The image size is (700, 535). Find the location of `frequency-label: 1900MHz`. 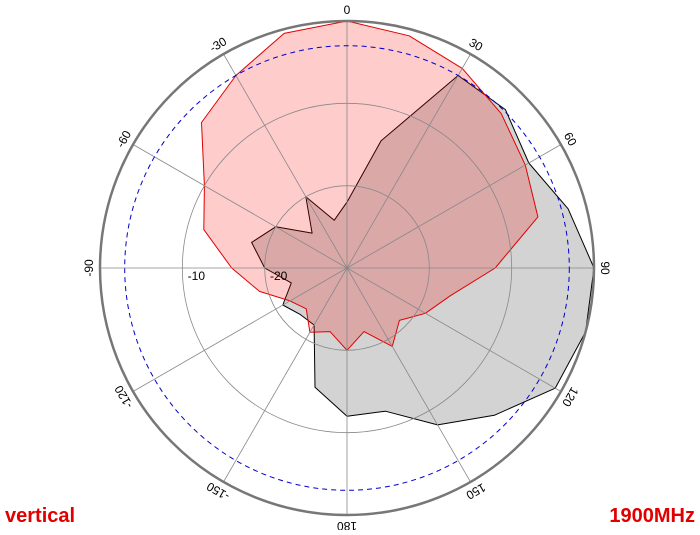

frequency-label: 1900MHz is located at coordinates (652, 516).